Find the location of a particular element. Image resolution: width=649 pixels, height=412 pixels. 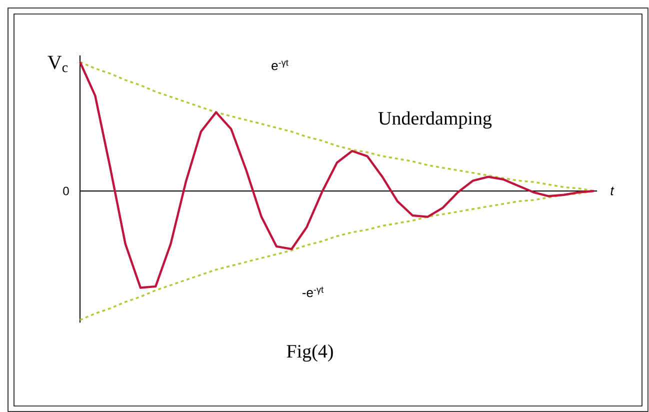

text: Fig(4) is located at coordinates (309, 353).